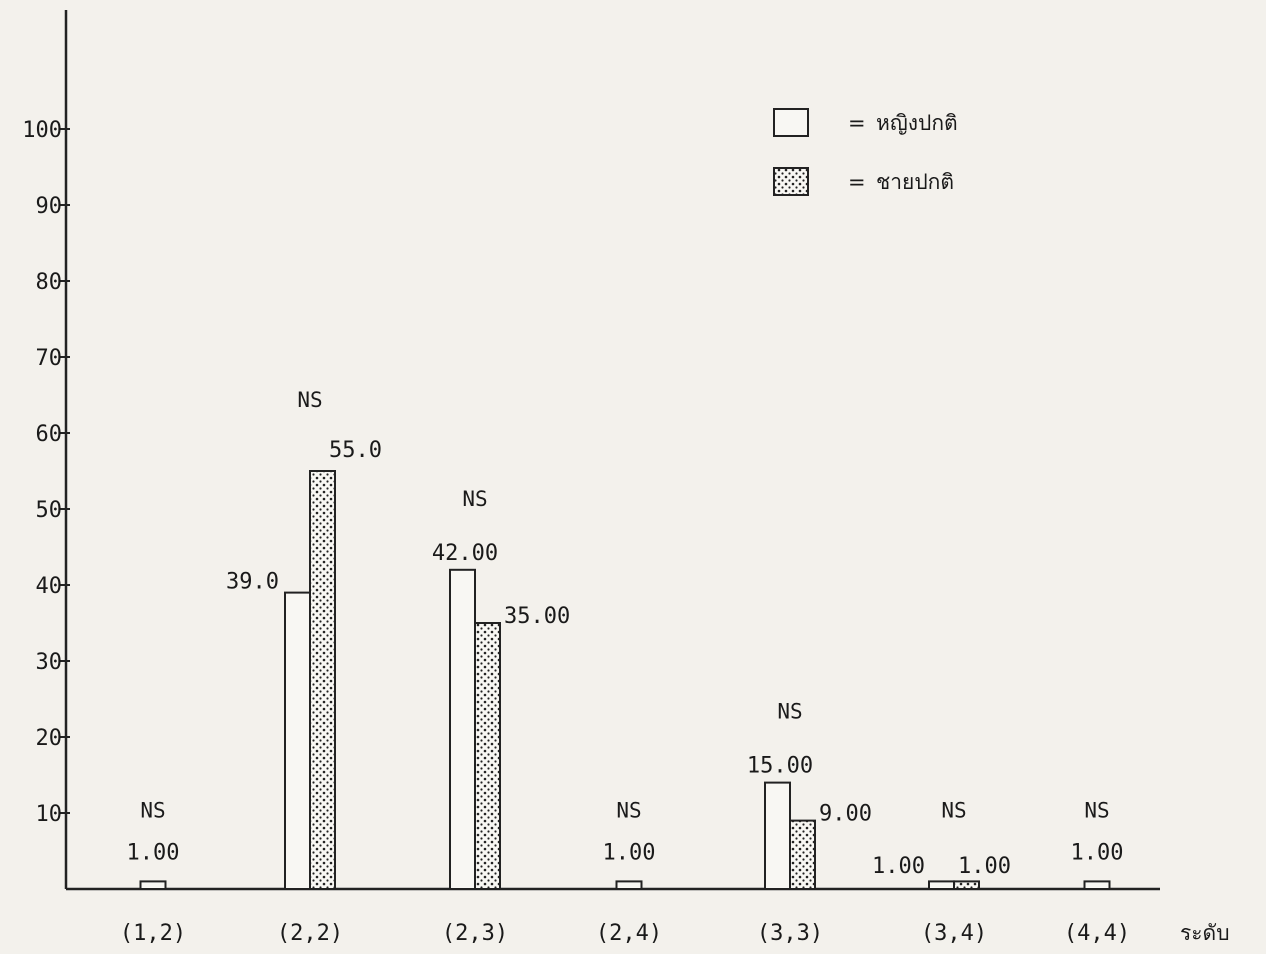 This screenshot has height=954, width=1266. Describe the element at coordinates (49, 586) in the screenshot. I see `y-tick-label: 40` at that location.